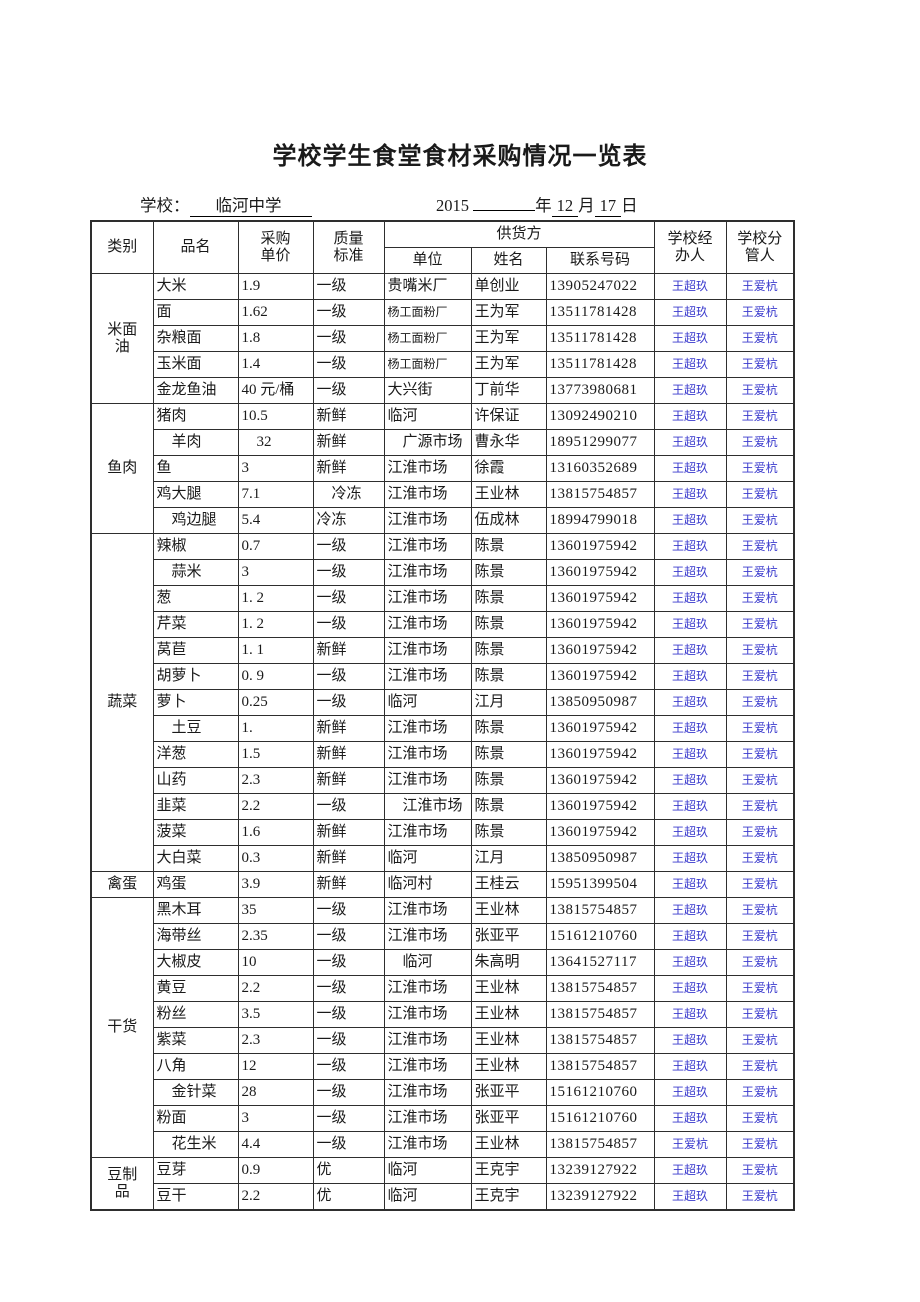  Describe the element at coordinates (275, 676) in the screenshot. I see `price-cell: 0. 9` at that location.